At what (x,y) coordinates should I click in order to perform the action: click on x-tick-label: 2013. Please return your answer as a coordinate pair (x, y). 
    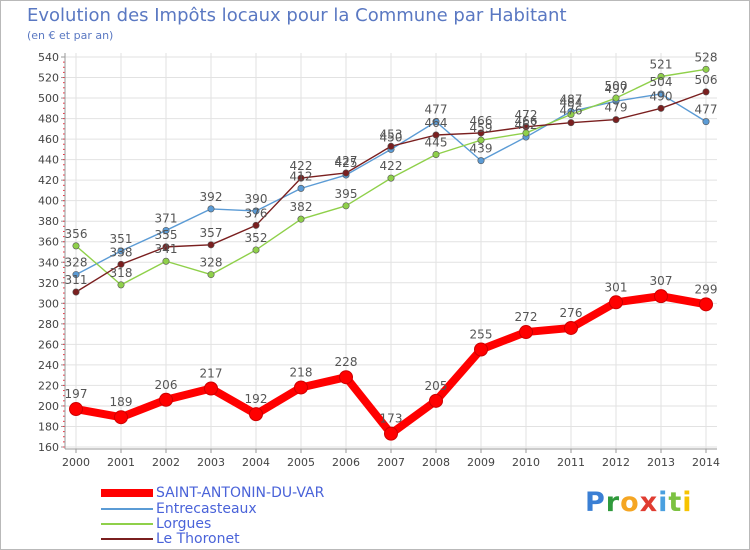
    Looking at the image, I should click on (661, 462).